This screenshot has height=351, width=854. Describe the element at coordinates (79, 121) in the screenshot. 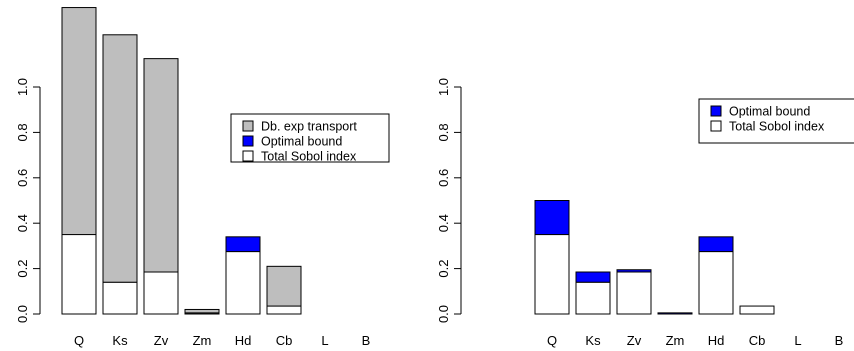

I see `bar-db-exp-transport-q` at that location.